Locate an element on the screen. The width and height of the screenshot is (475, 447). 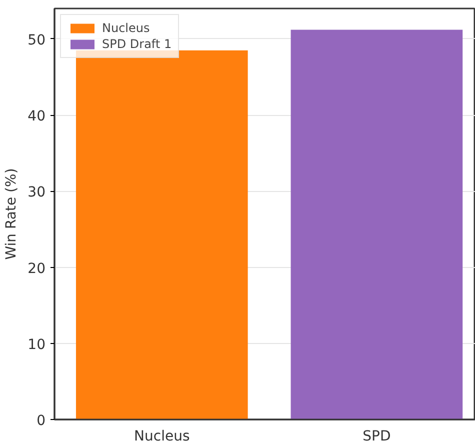
y-tick-label: 30 is located at coordinates (37, 192).